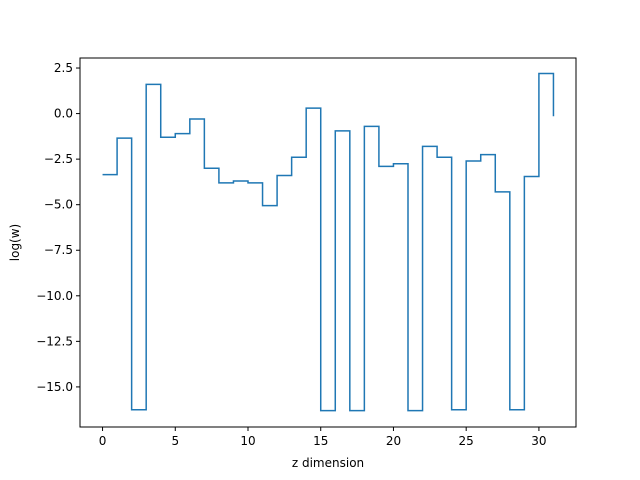 The height and width of the screenshot is (480, 640). What do you see at coordinates (54, 296) in the screenshot?
I see `y-tick-label: −10.0` at bounding box center [54, 296].